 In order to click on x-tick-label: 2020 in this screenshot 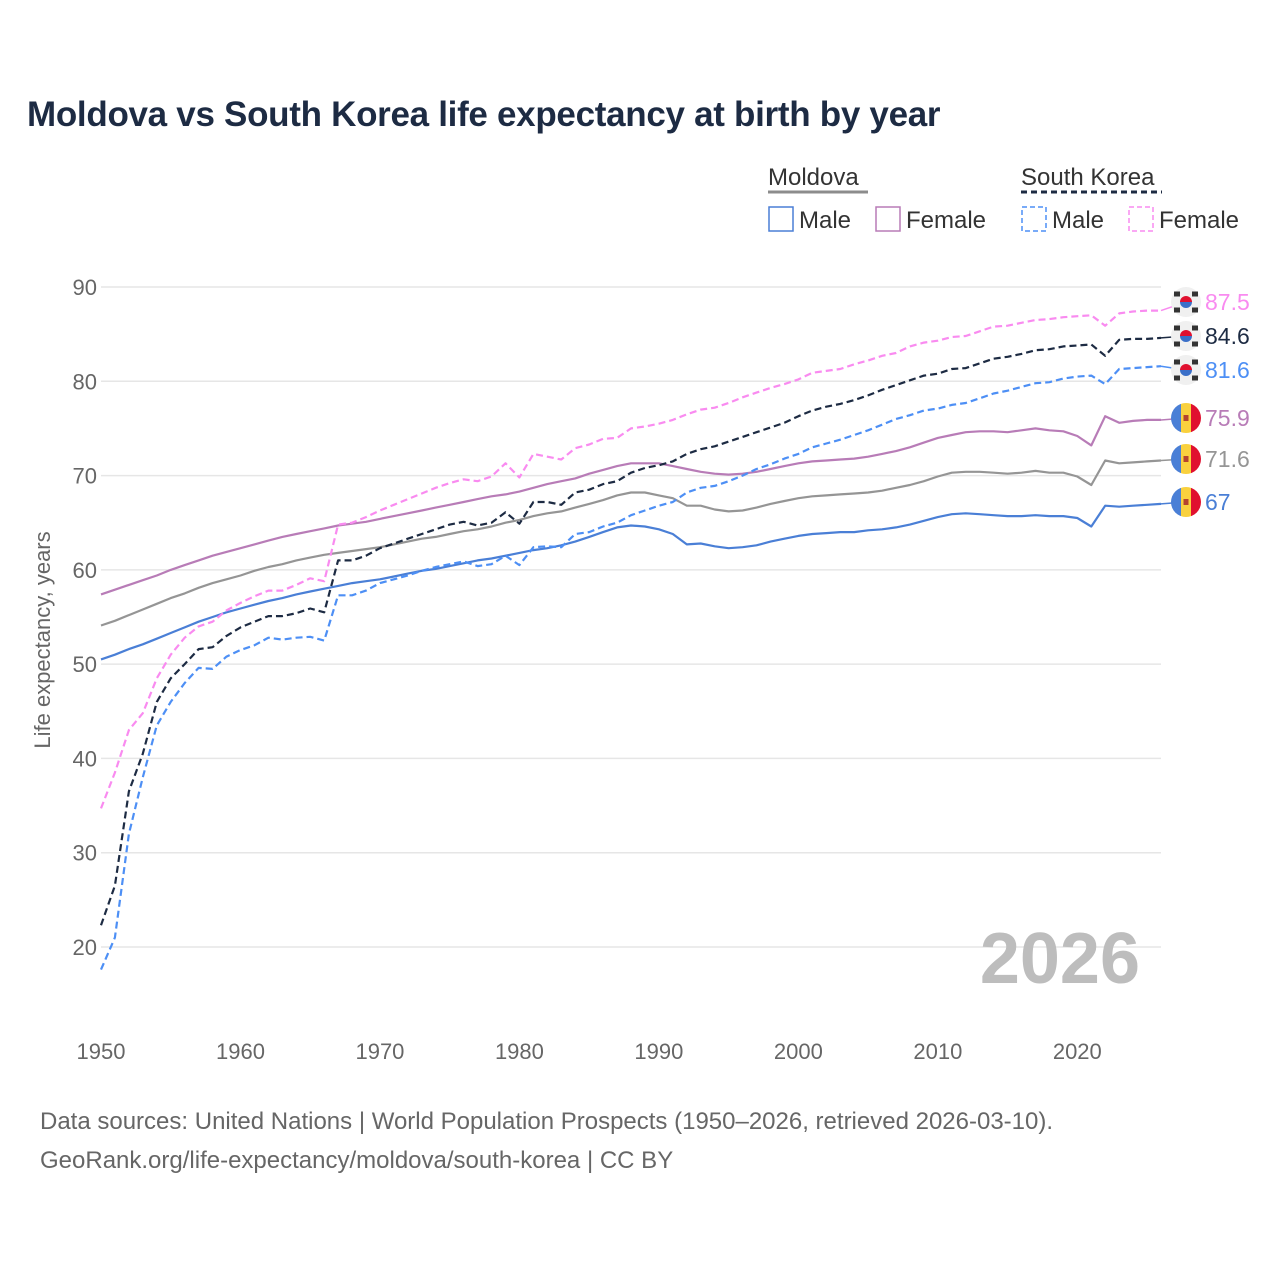, I will do `click(1077, 1051)`.